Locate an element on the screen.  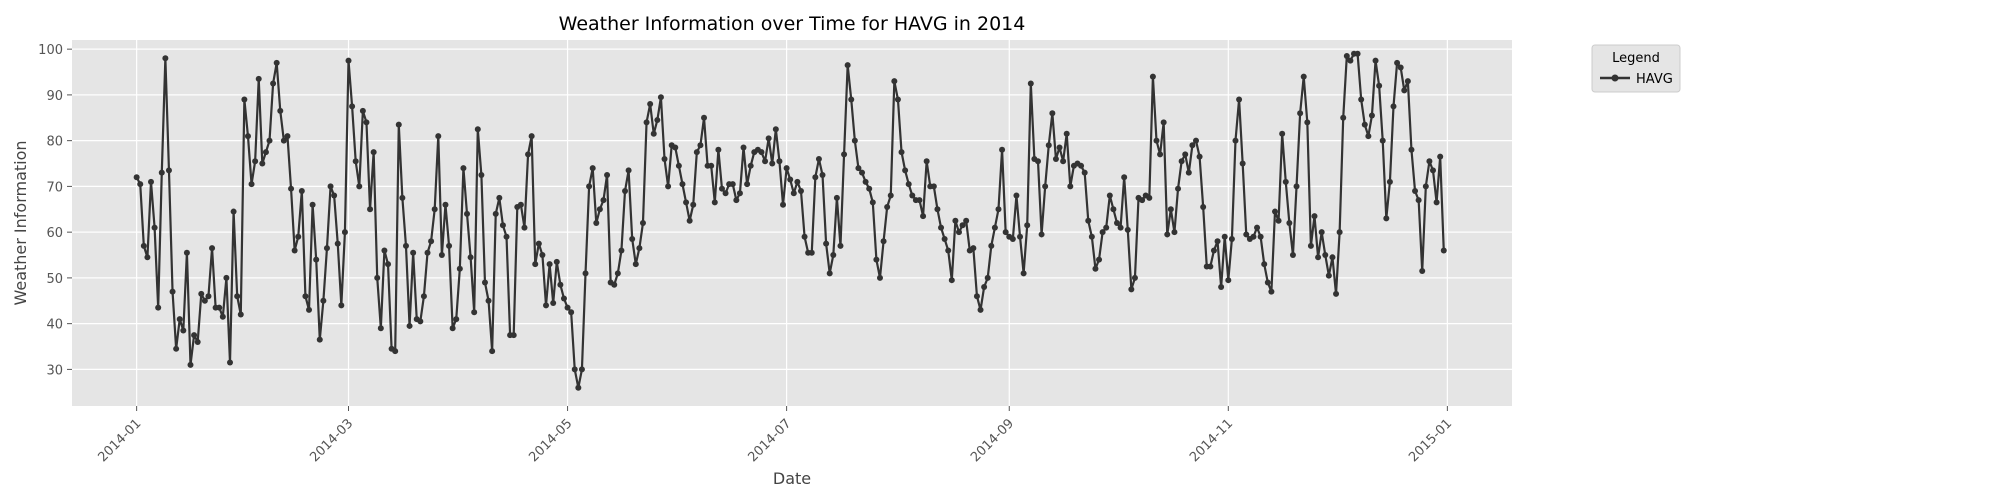
y-tick-label: 60 is located at coordinates (54, 233).